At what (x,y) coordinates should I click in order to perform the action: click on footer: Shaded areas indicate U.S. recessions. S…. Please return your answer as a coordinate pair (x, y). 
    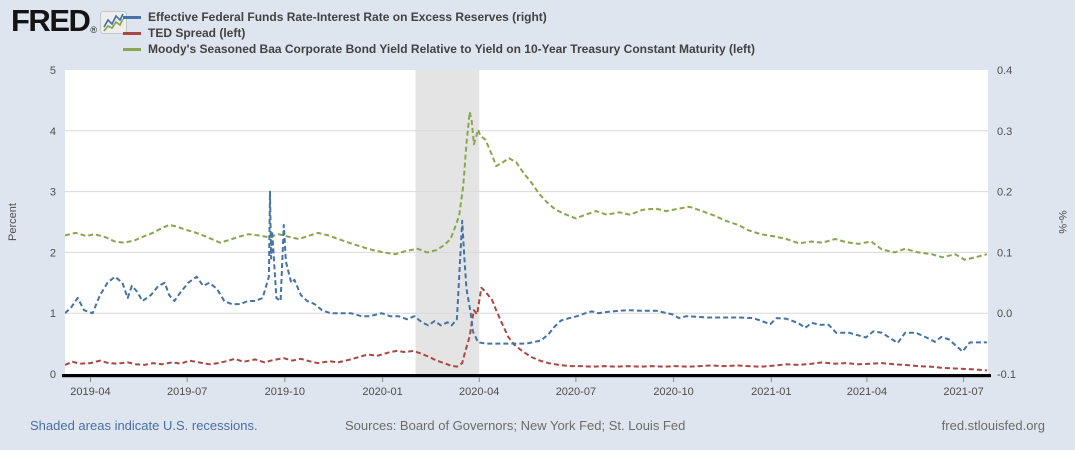
    Looking at the image, I should click on (537, 427).